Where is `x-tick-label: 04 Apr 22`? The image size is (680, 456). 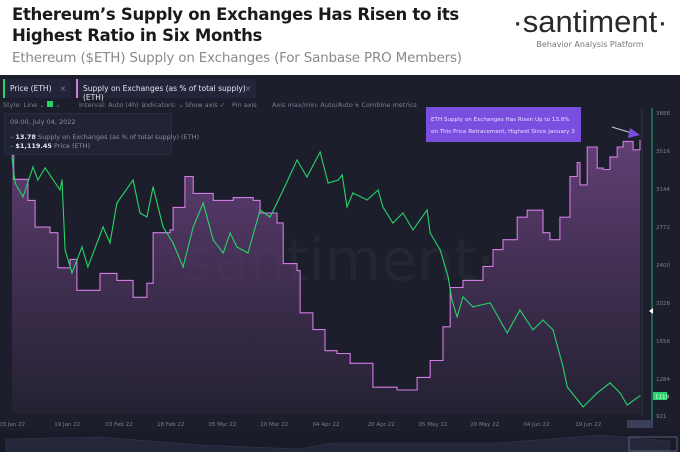 x-tick-label: 04 Apr 22 is located at coordinates (325, 425).